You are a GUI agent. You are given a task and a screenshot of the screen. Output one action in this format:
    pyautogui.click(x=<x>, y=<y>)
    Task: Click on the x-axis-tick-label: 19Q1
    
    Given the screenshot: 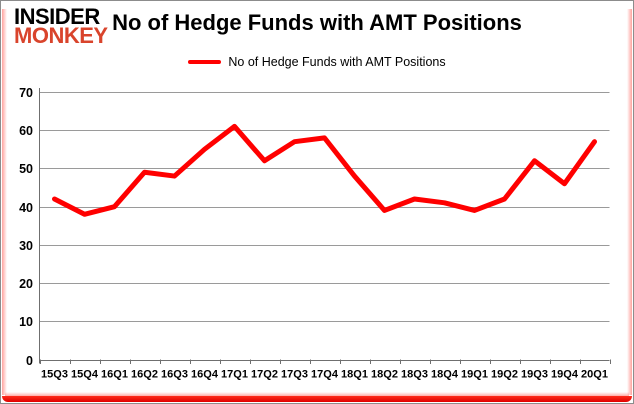 What is the action you would take?
    pyautogui.click(x=474, y=375)
    